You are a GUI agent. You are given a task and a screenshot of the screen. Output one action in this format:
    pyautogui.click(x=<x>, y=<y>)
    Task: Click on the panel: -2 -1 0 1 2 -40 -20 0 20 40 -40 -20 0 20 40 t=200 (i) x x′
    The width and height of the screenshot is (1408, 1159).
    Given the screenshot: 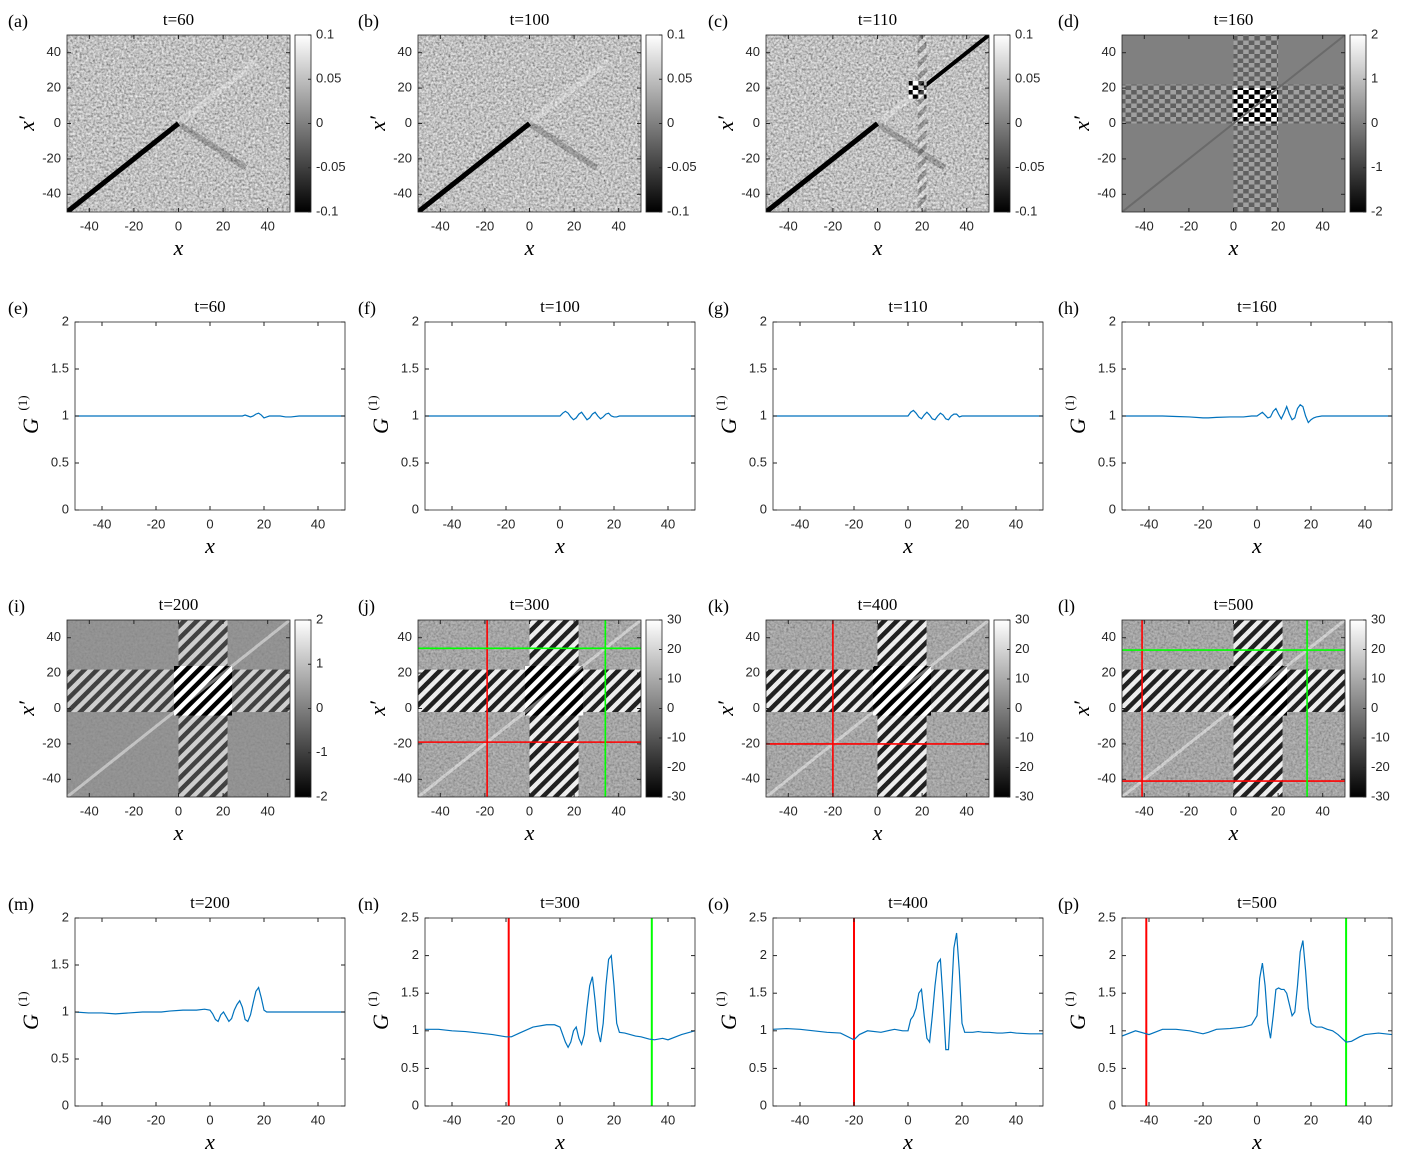 What is the action you would take?
    pyautogui.click(x=168, y=720)
    